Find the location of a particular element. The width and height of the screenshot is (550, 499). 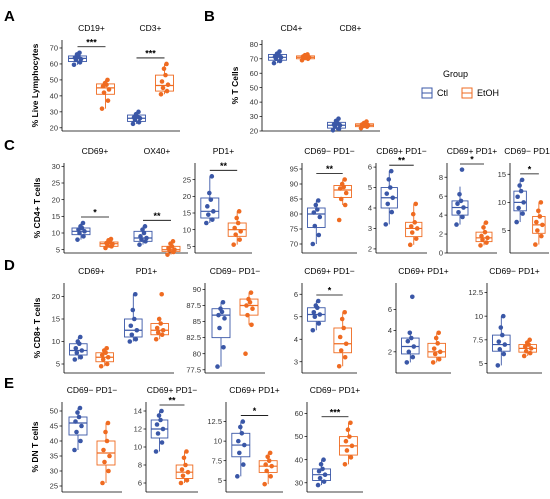

chart-13: 5 7.5 10 12.5 CD69− PD1+ is located at coordinates (505, 320).